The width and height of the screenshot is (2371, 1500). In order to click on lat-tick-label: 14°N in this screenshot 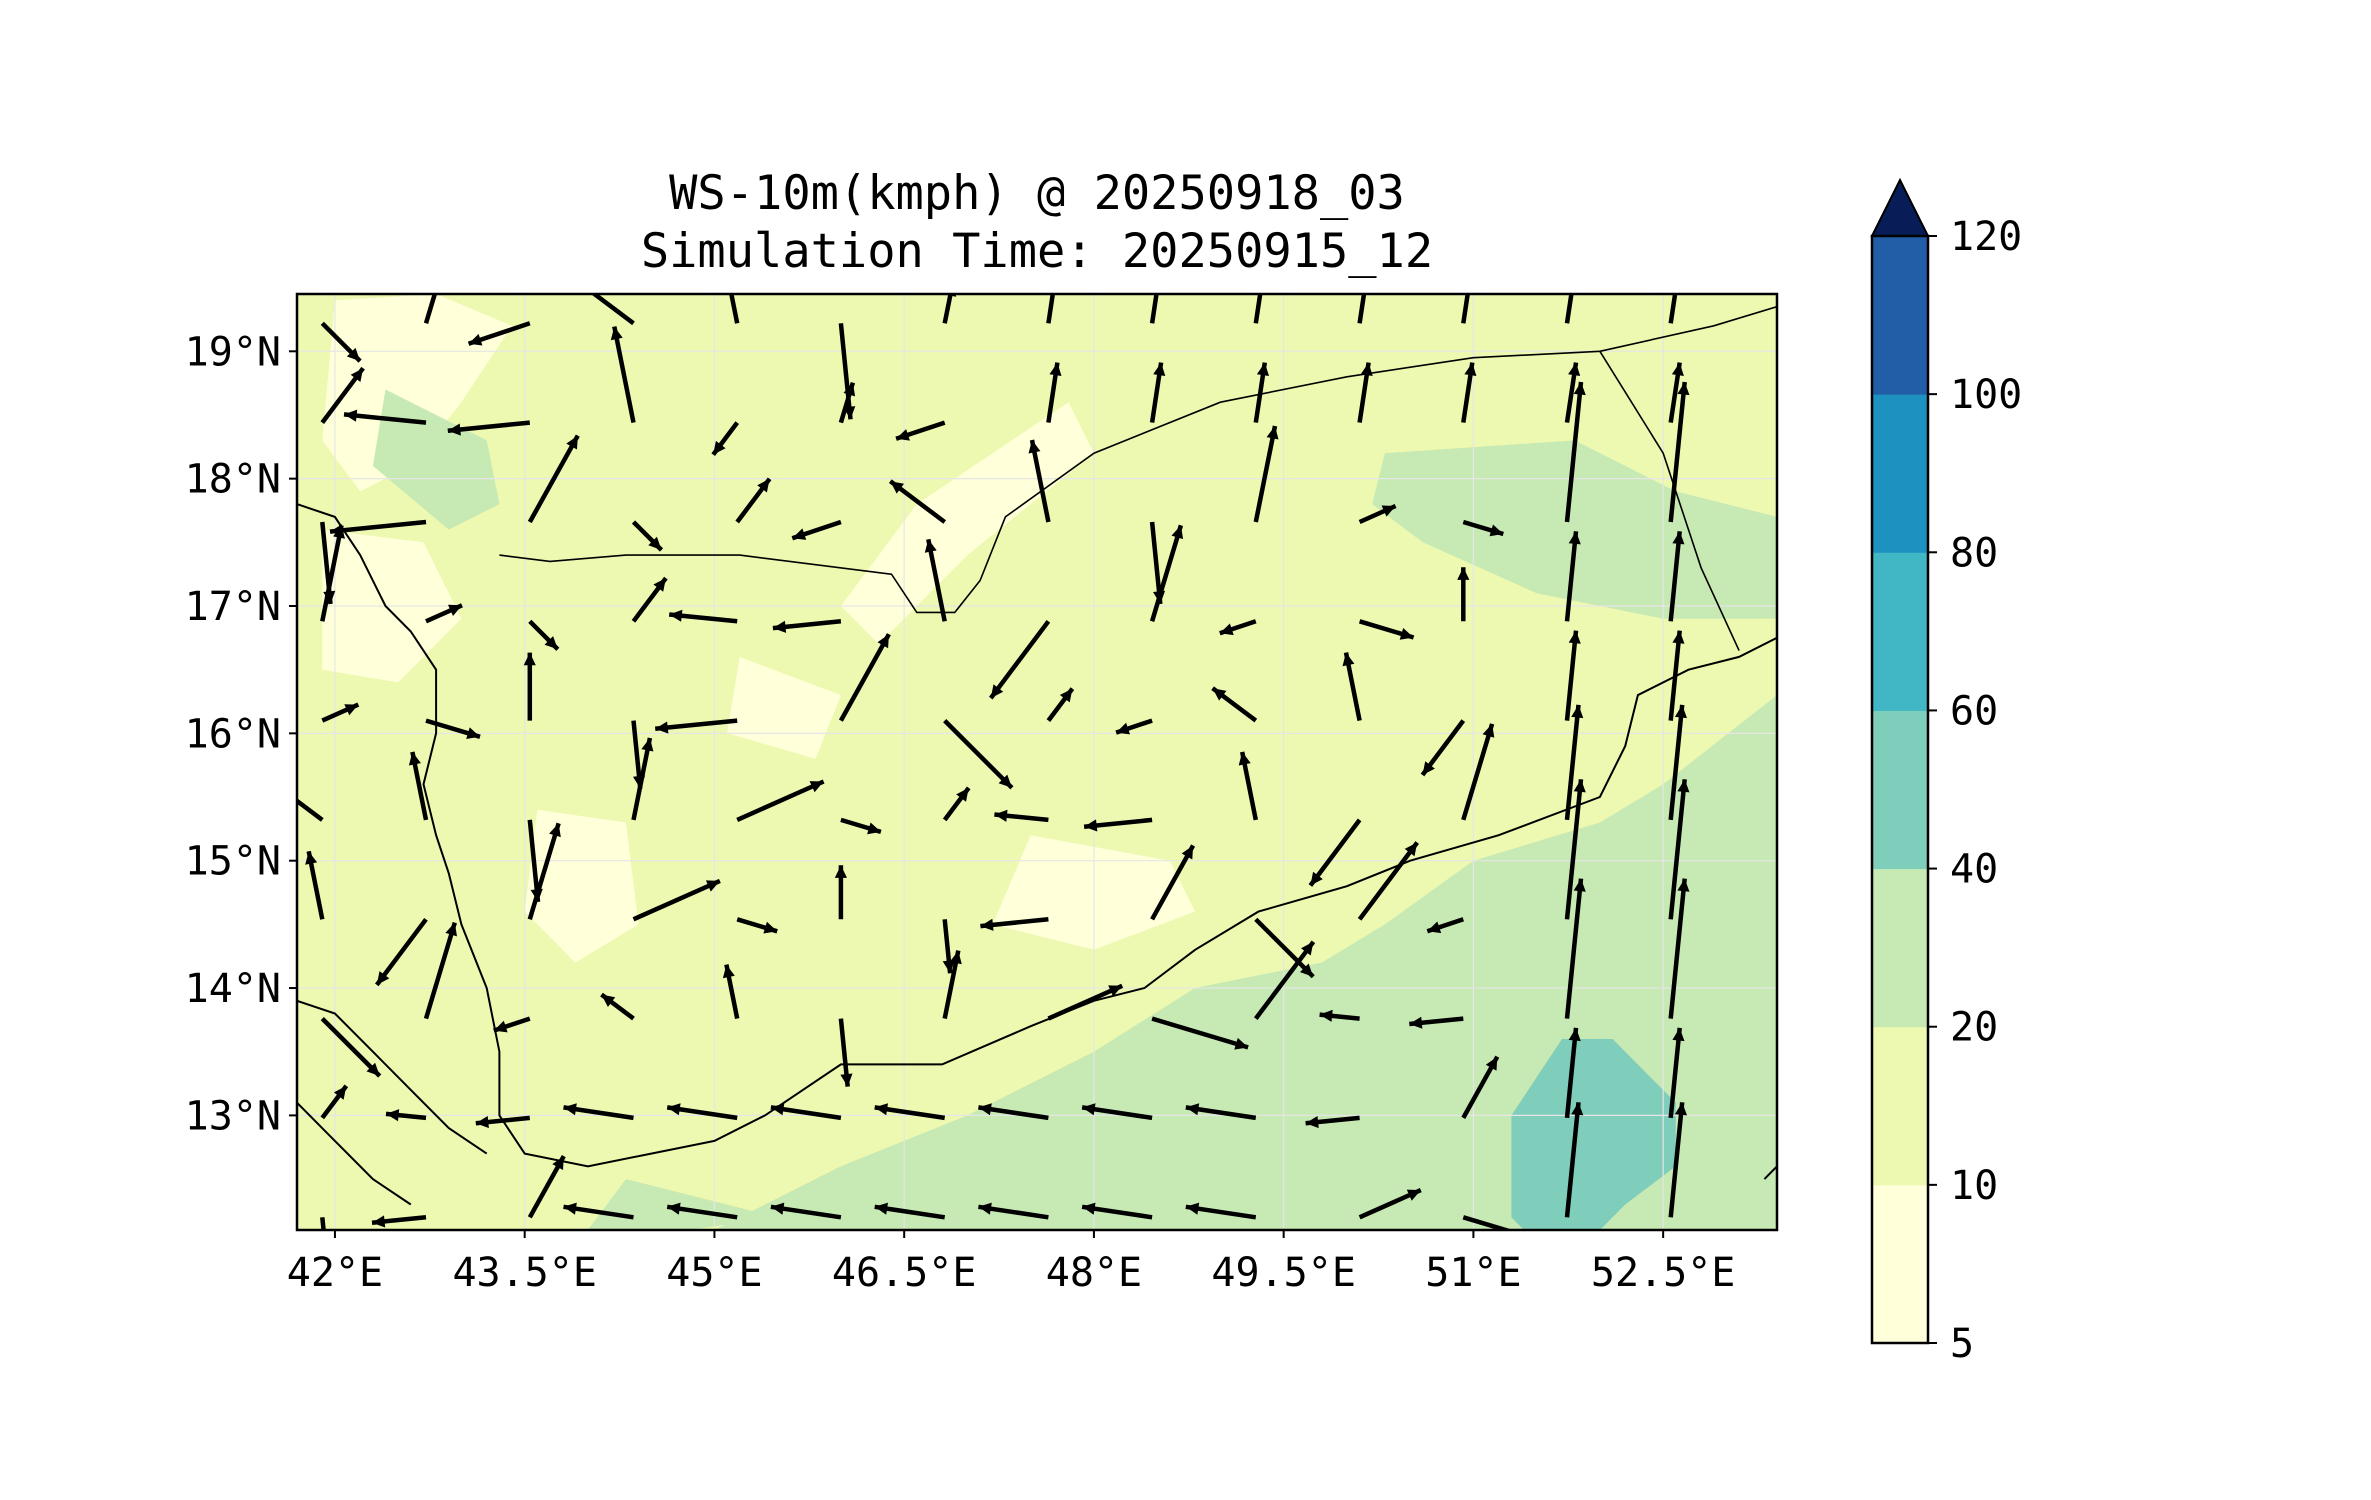, I will do `click(233, 989)`.